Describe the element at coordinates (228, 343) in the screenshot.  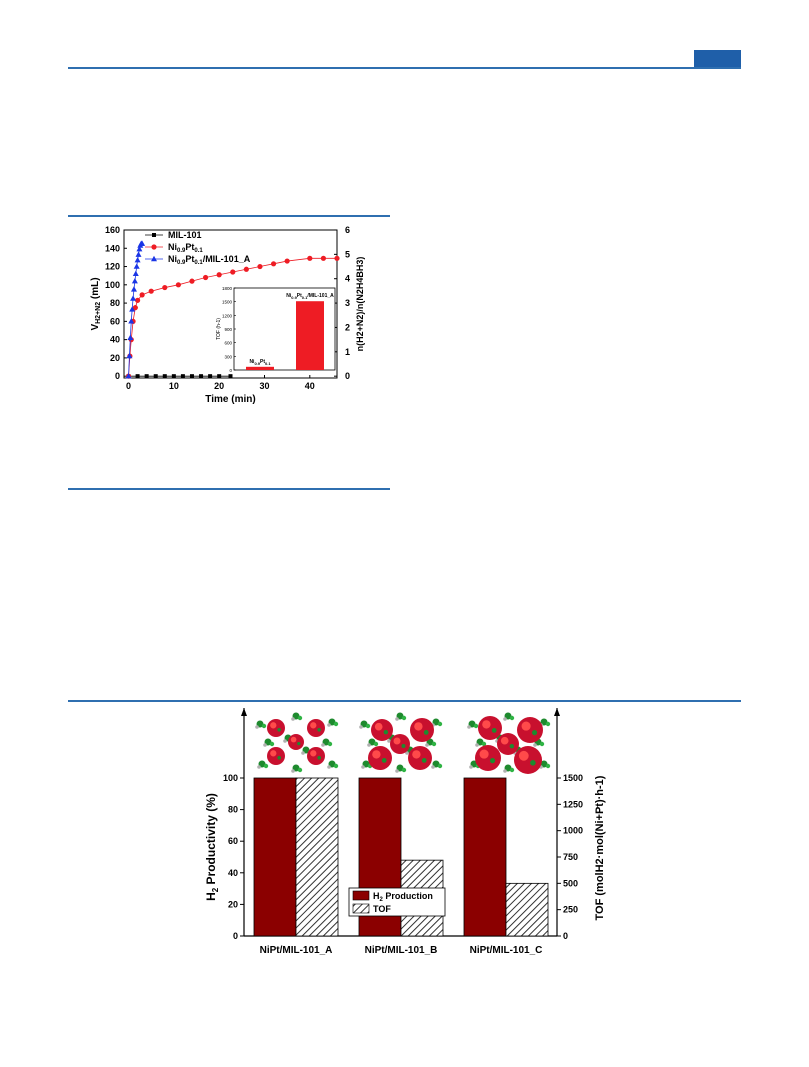
I see `inset-y-tick-label: 600` at that location.